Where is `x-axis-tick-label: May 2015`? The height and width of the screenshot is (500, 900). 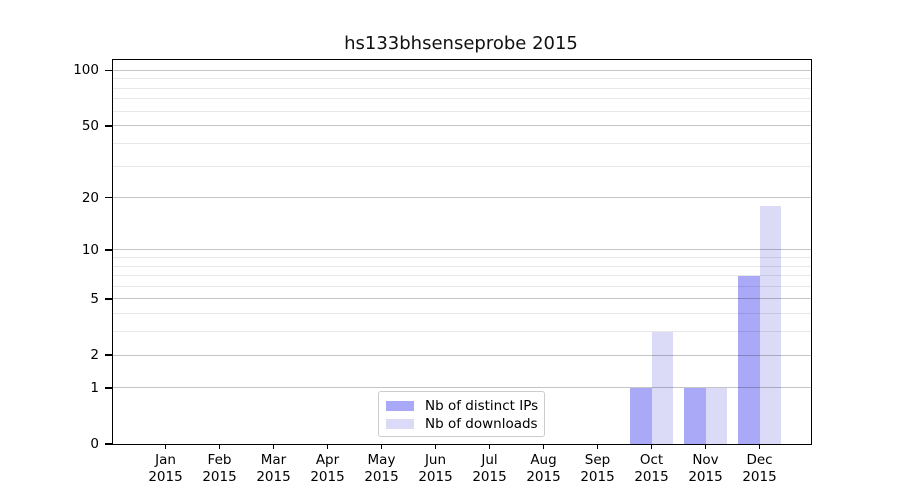 x-axis-tick-label: May 2015 is located at coordinates (382, 469).